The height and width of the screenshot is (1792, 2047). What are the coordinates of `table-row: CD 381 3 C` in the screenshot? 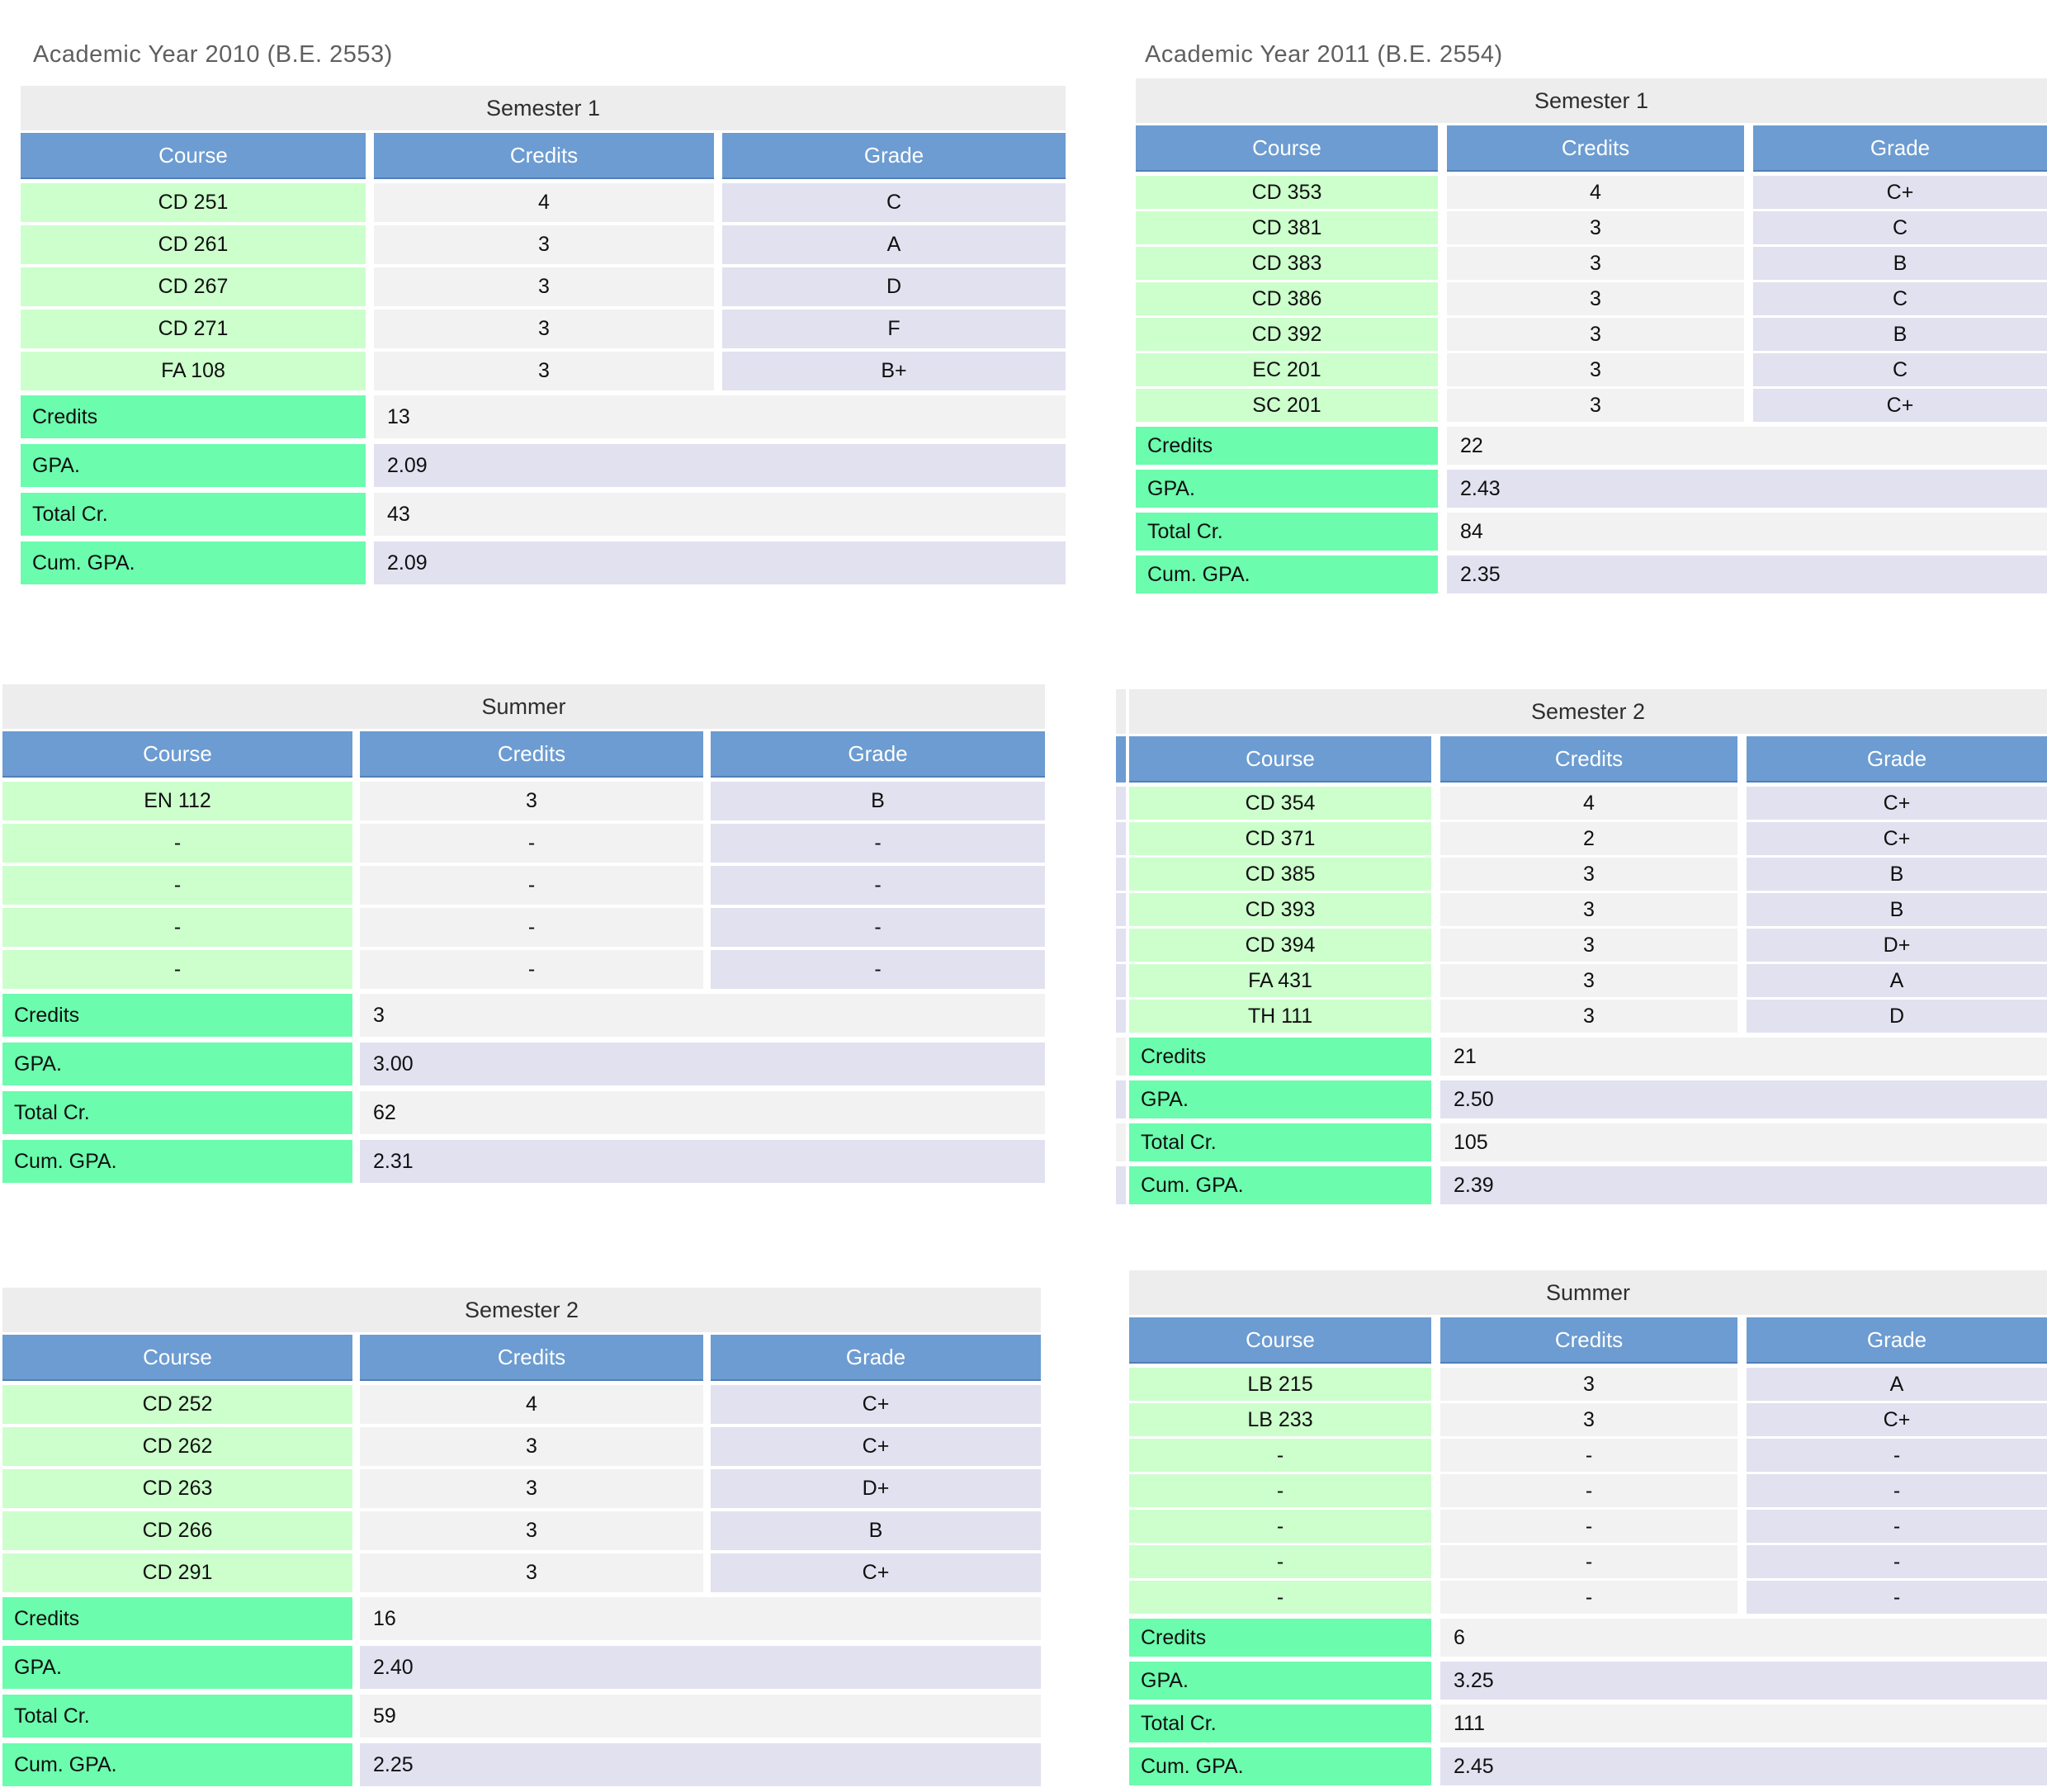 It's located at (1591, 227).